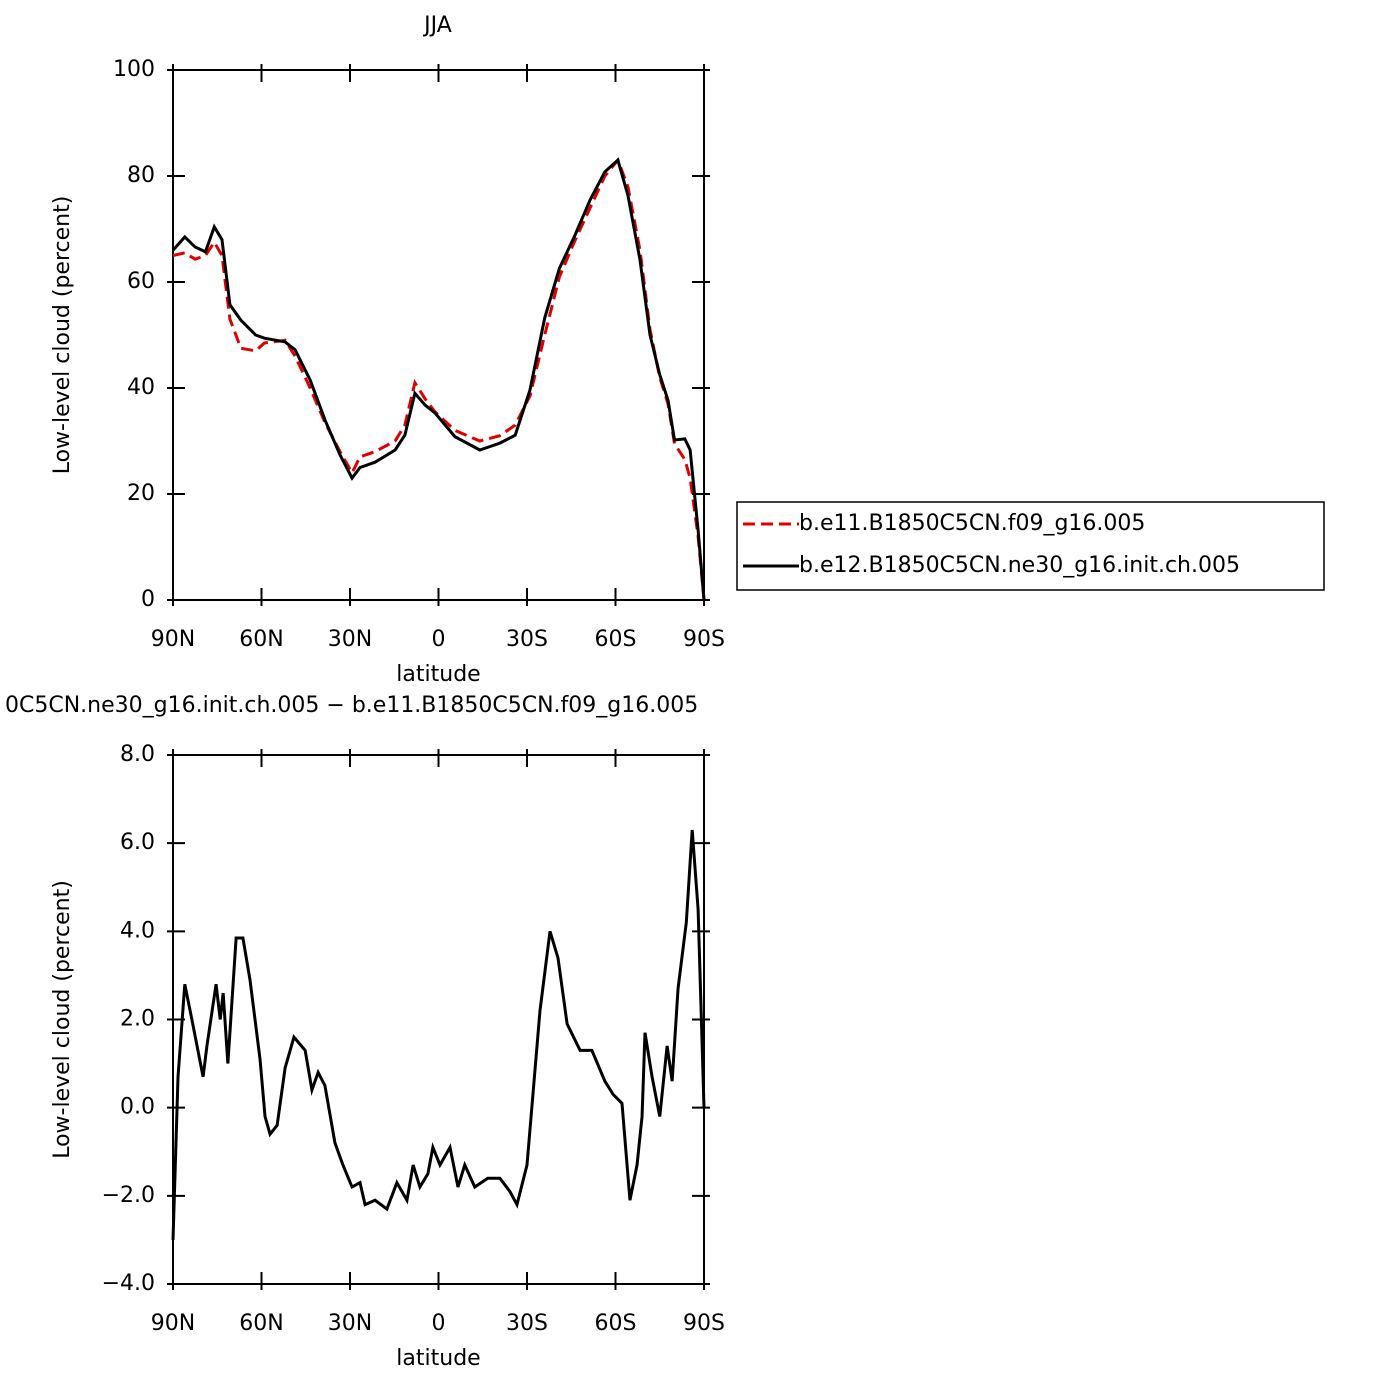 The image size is (1383, 1381). I want to click on y-tick-label: 0, so click(148, 599).